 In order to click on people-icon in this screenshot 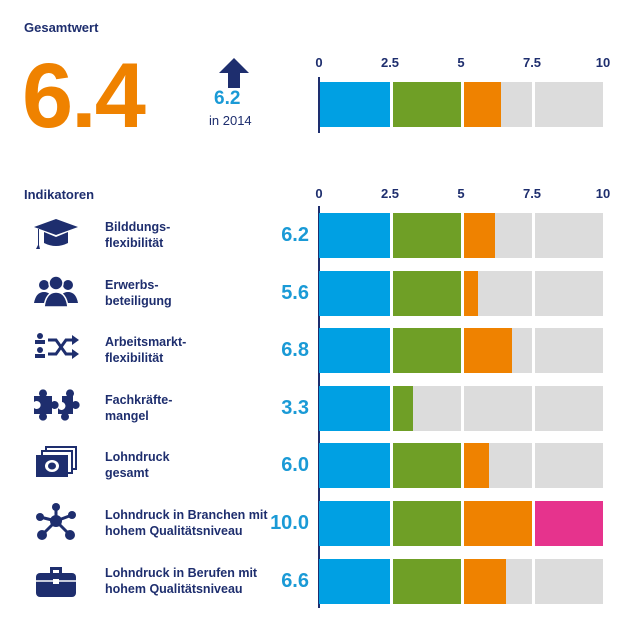, I will do `click(56, 291)`.